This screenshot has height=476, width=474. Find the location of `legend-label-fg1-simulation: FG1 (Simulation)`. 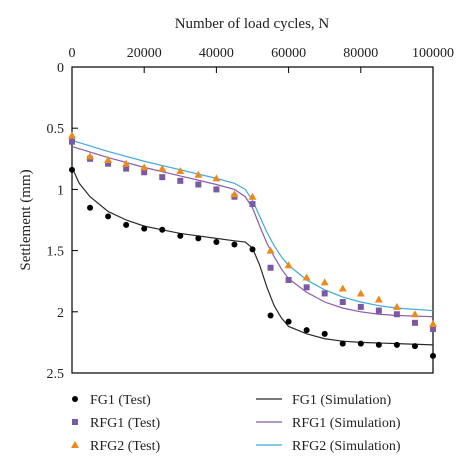

legend-label-fg1-simulation: FG1 (Simulation) is located at coordinates (342, 400).